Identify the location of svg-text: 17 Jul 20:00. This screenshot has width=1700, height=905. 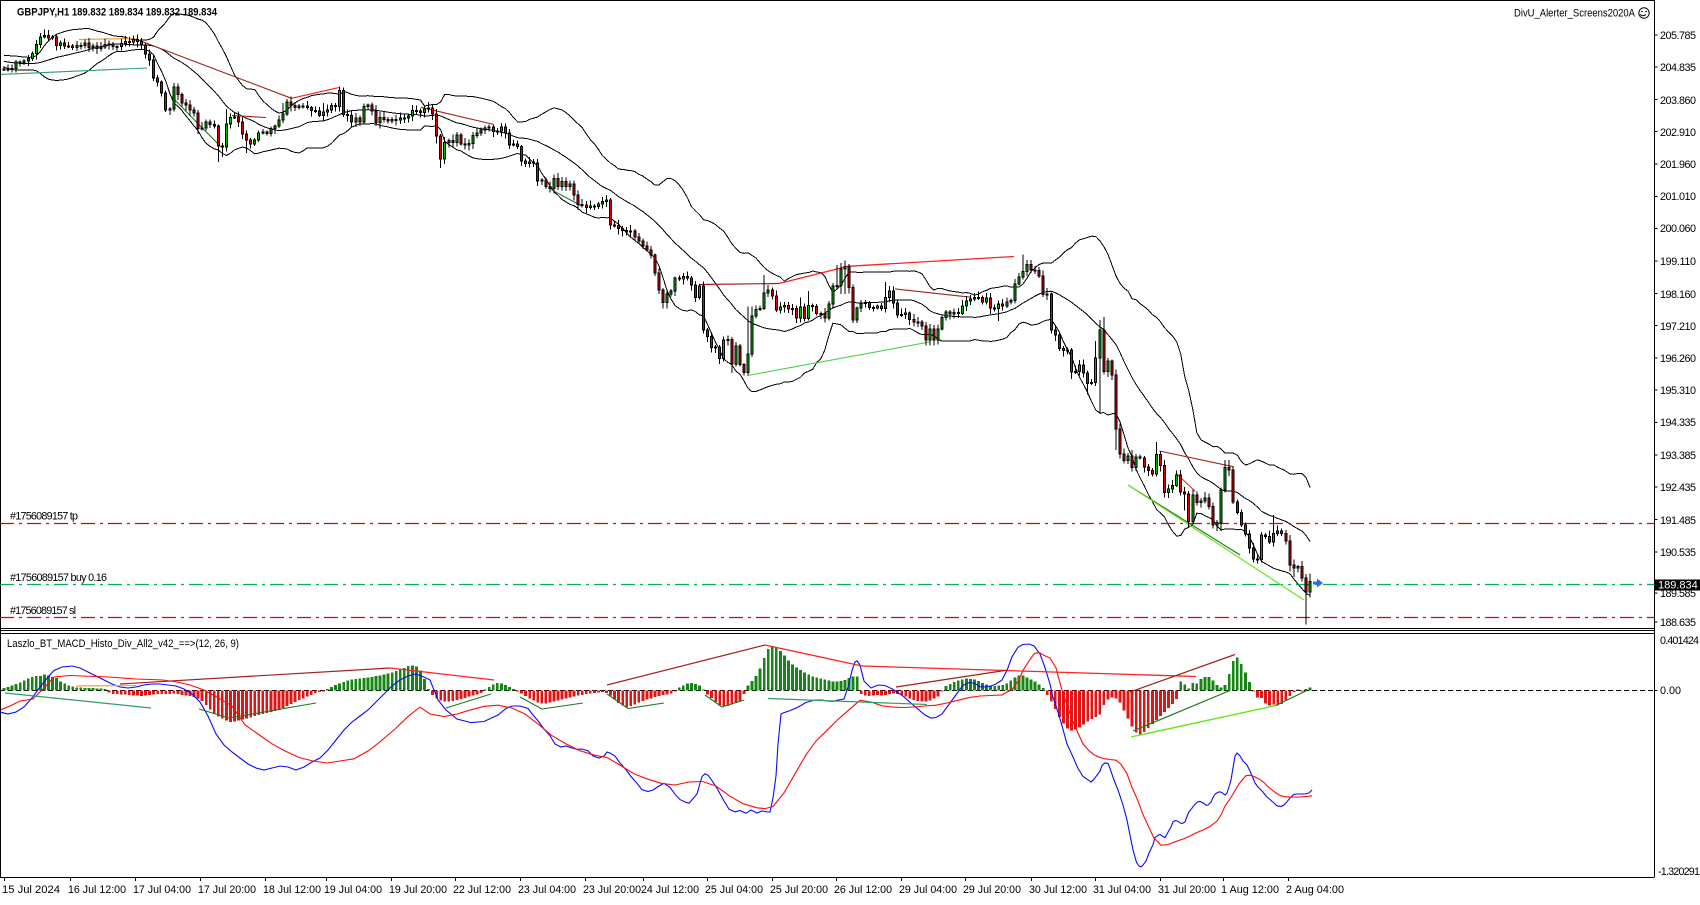
(227, 890).